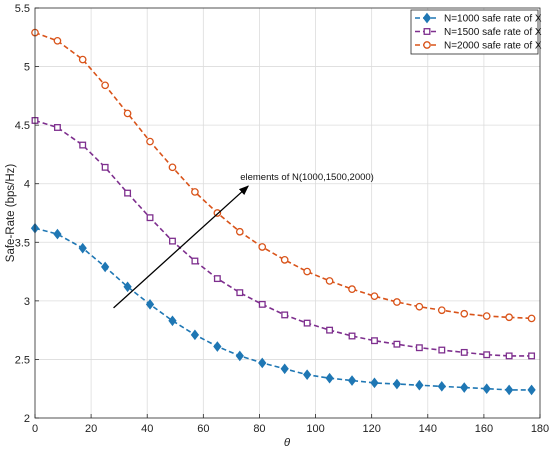 The width and height of the screenshot is (550, 454). I want to click on legend-label: N=1000 safe rate of X, so click(493, 19).